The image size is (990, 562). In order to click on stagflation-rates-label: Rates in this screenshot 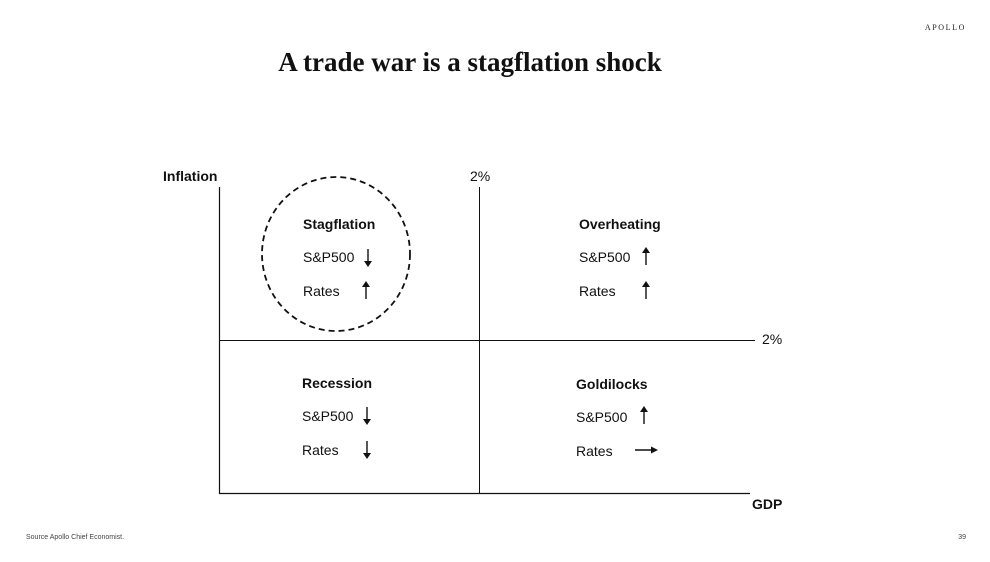, I will do `click(321, 291)`.